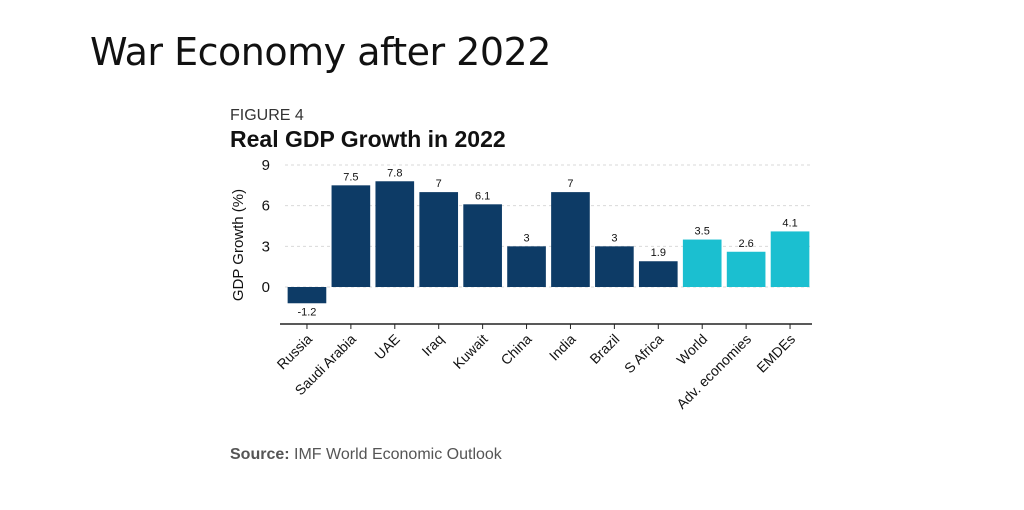 Image resolution: width=1024 pixels, height=510 pixels. Describe the element at coordinates (644, 354) in the screenshot. I see `x-tick-label: S Africa` at that location.